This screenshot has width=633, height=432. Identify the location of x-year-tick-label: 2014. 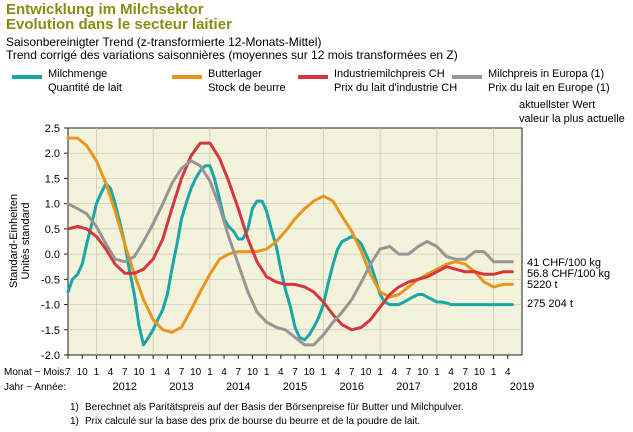
(238, 387).